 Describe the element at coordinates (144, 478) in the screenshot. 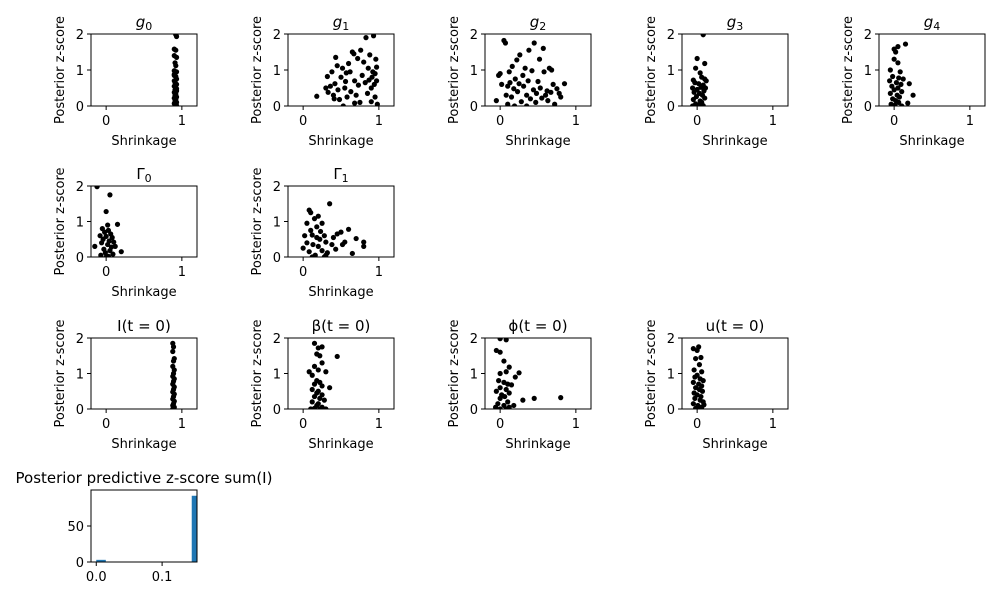

I see `panel-title: Posterior predictive z-score sum(I)` at that location.